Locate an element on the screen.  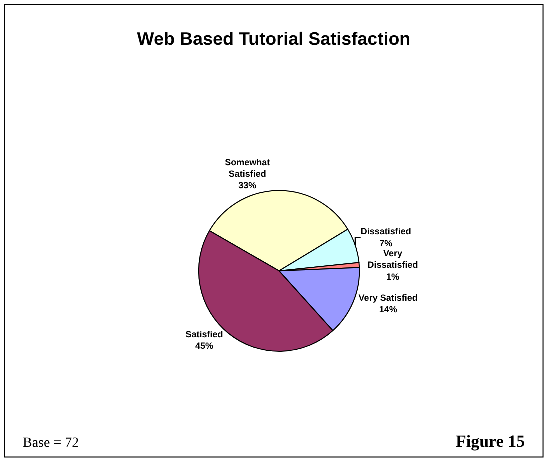
data-label: 45% is located at coordinates (205, 345).